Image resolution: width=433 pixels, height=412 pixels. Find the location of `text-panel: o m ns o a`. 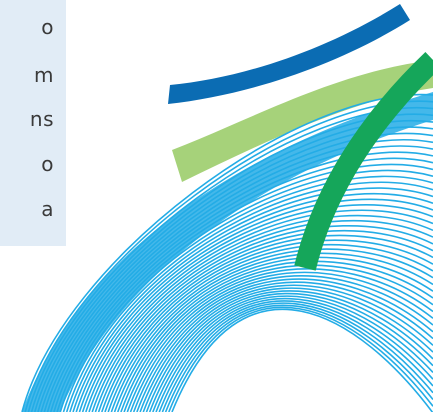

text-panel: o m ns o a is located at coordinates (33, 123).